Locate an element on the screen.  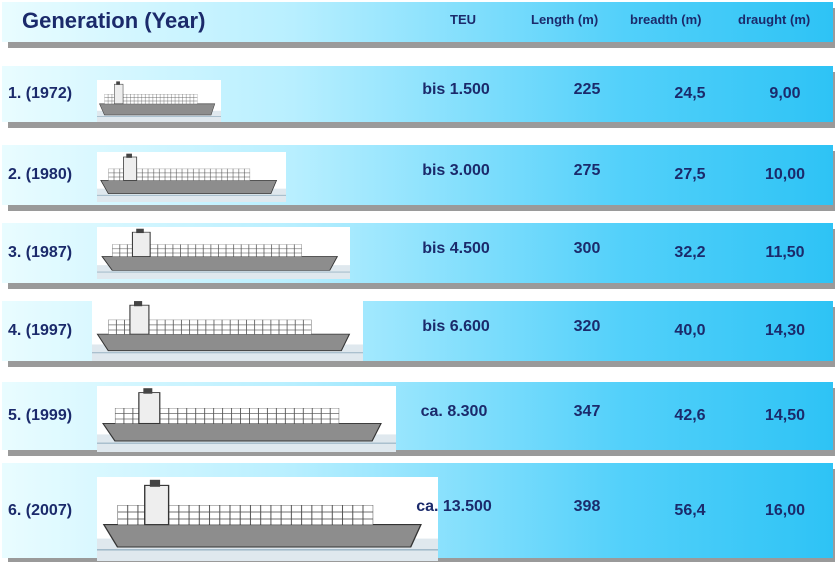
column-header: Length (m) is located at coordinates (565, 19).